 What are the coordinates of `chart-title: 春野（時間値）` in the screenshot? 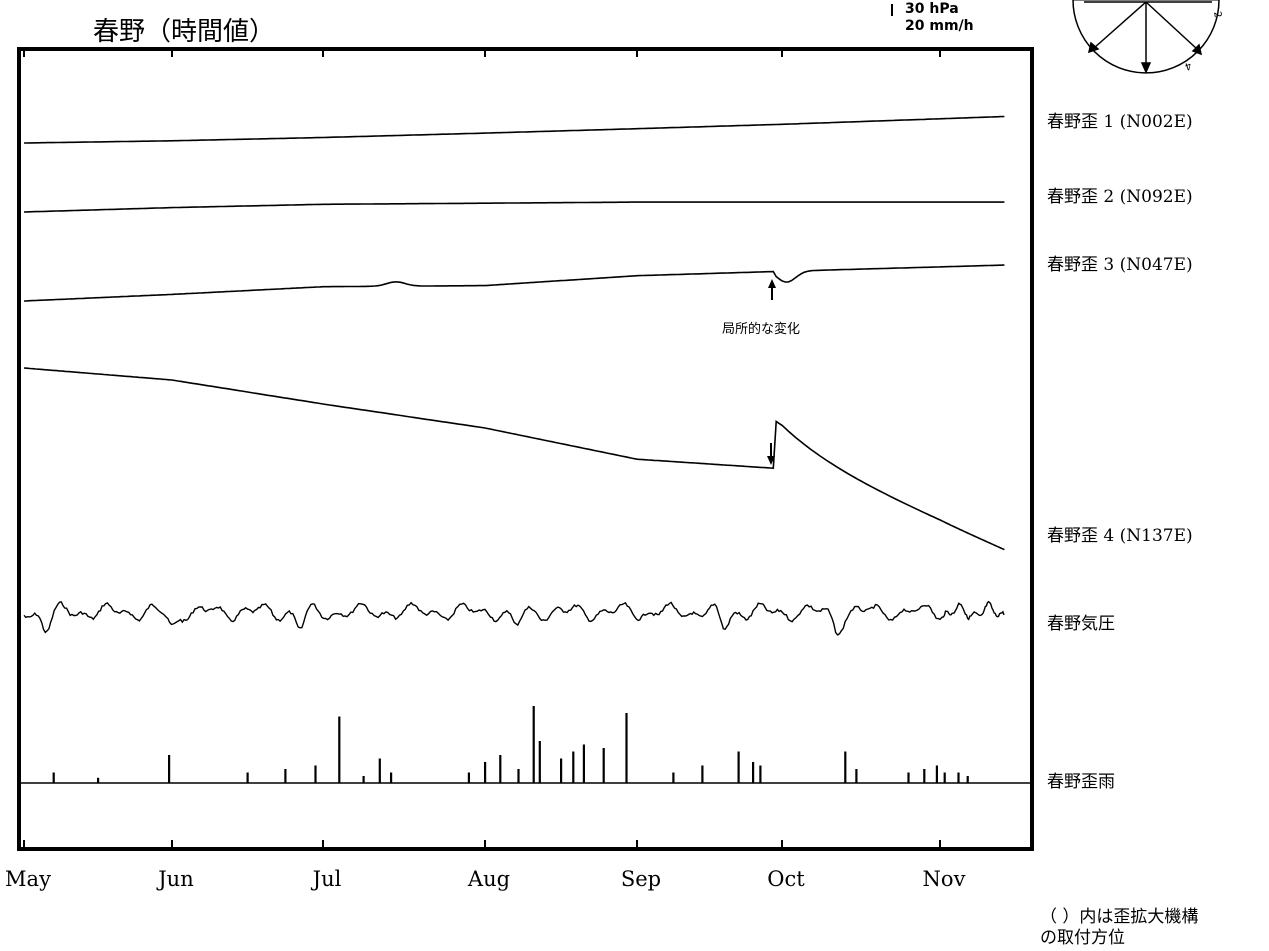 It's located at (184, 32).